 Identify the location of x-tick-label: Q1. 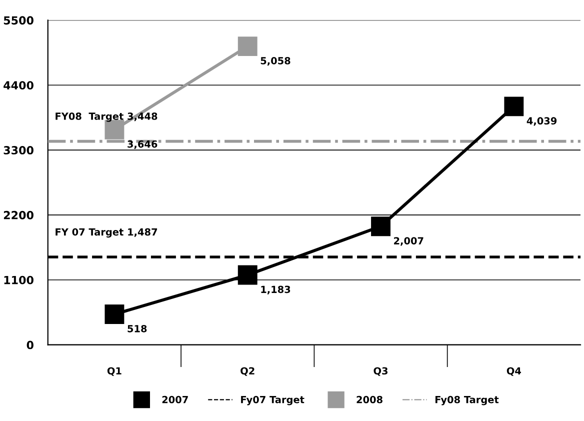
(114, 371).